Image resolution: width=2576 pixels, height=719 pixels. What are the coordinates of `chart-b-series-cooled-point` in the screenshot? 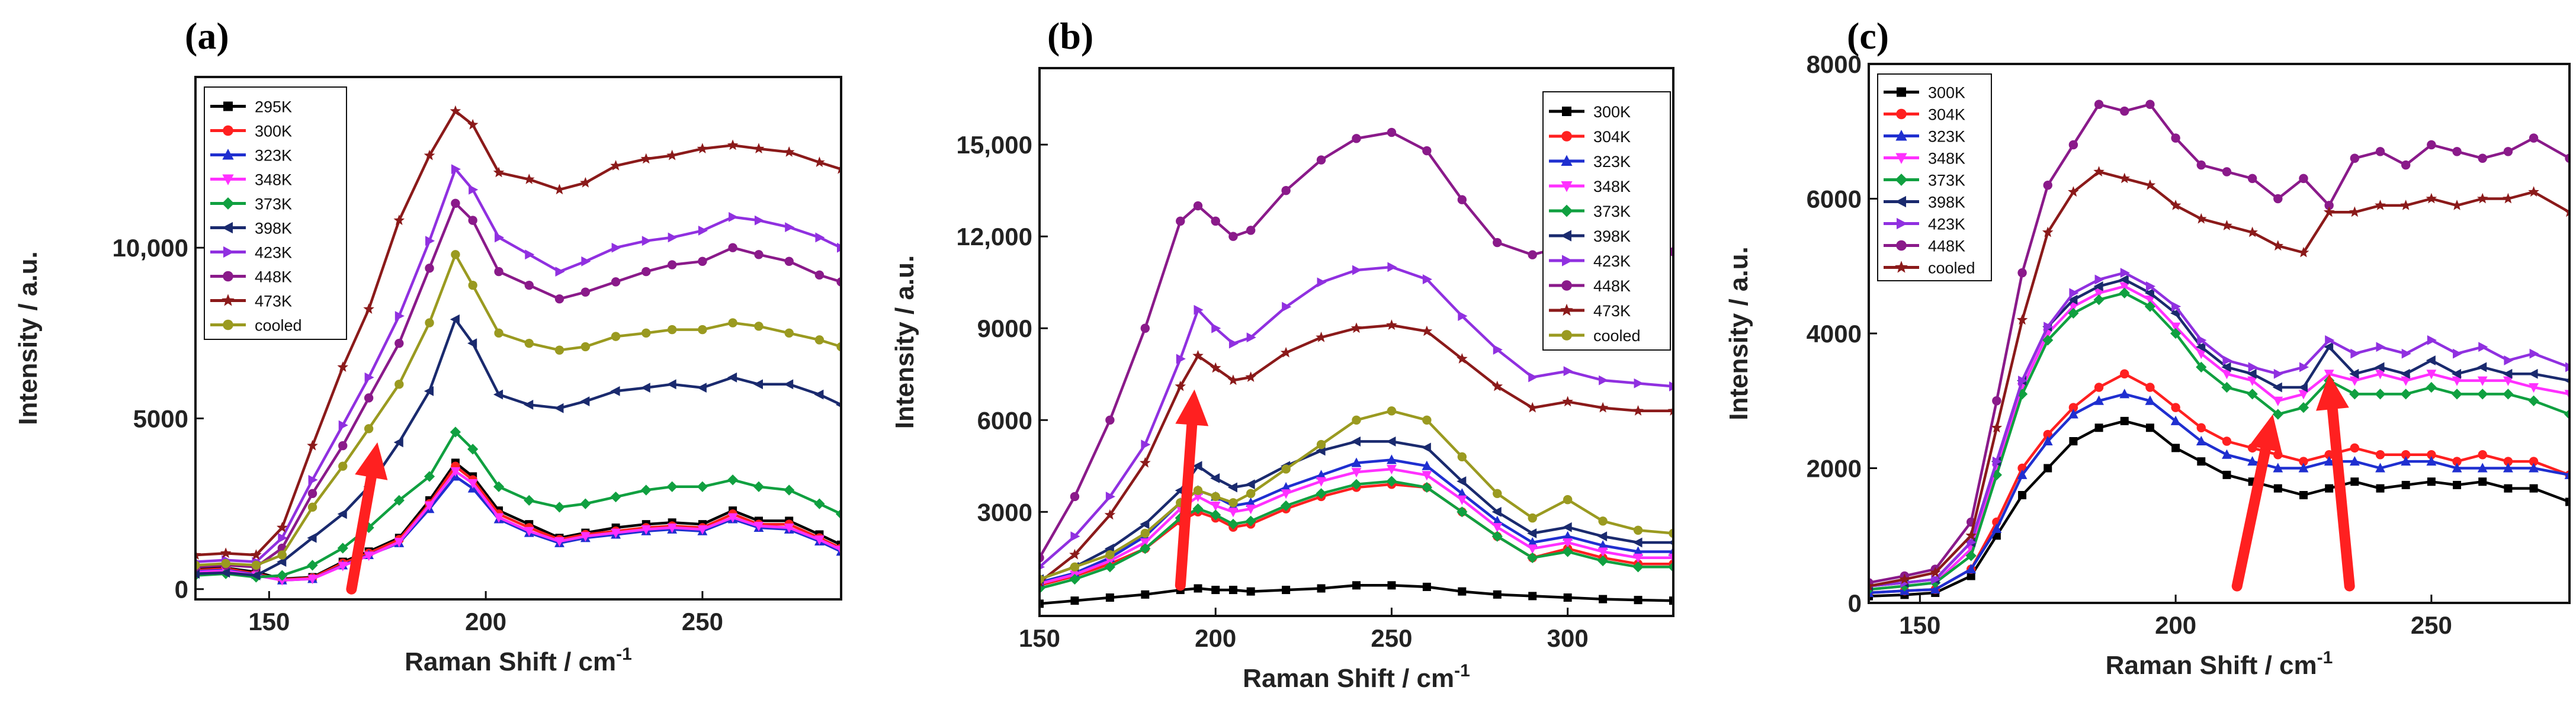 It's located at (1216, 497).